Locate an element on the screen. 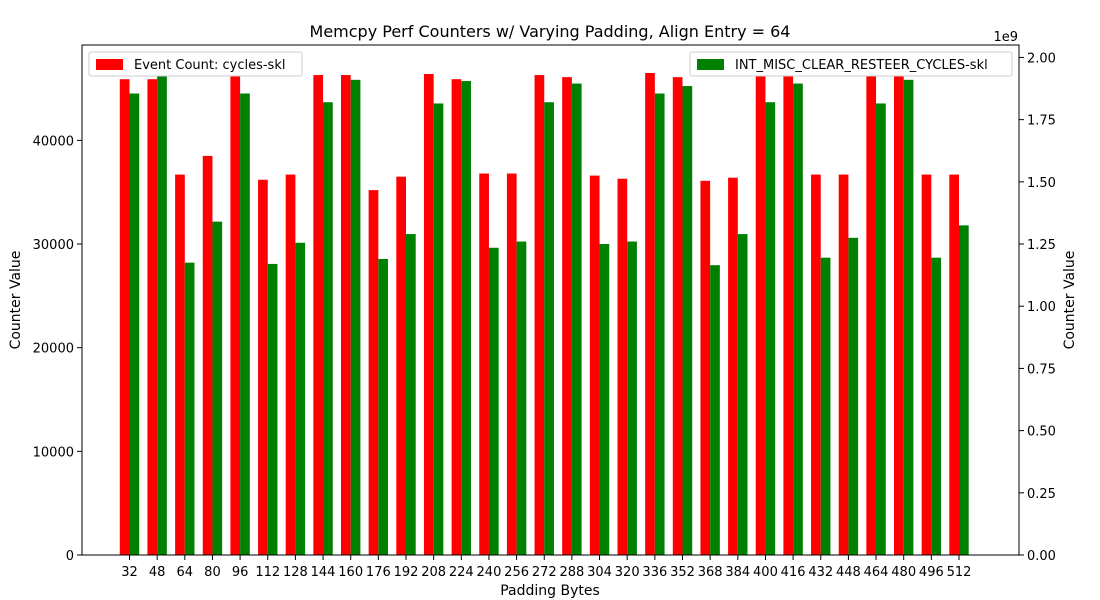  x-tick-label: 320 is located at coordinates (627, 572).